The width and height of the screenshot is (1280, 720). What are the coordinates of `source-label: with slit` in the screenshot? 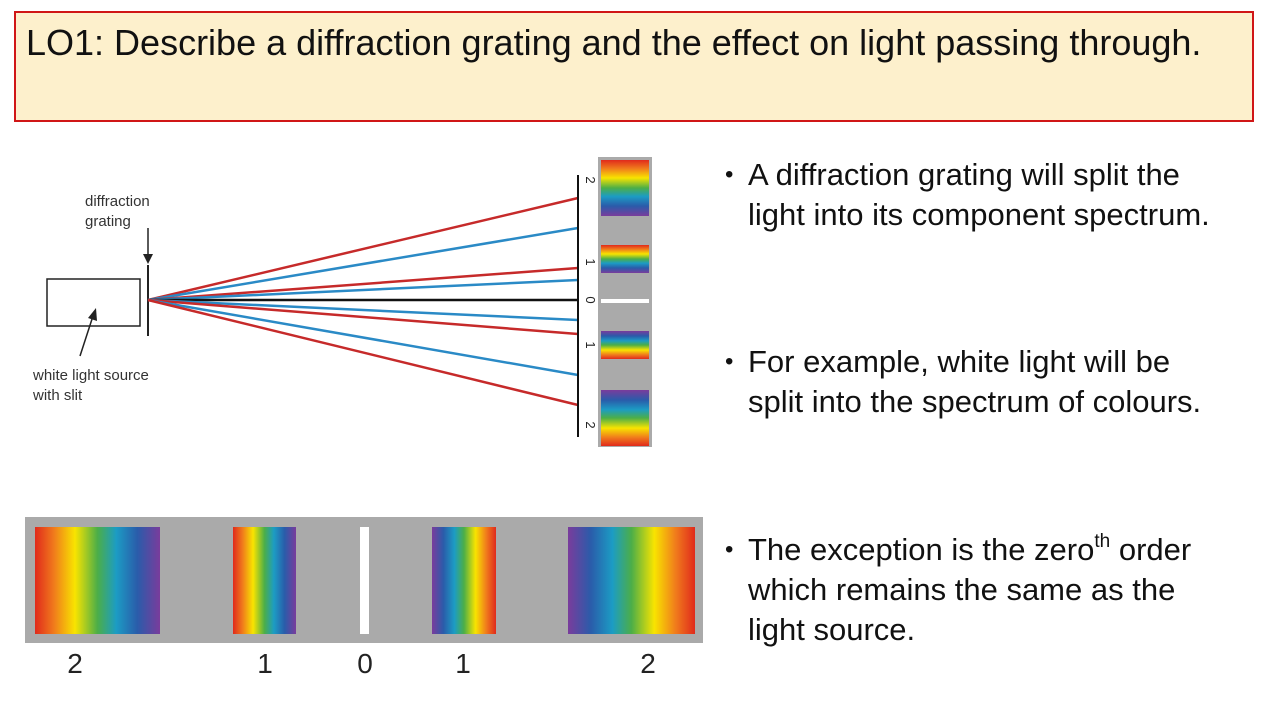 It's located at (57, 395).